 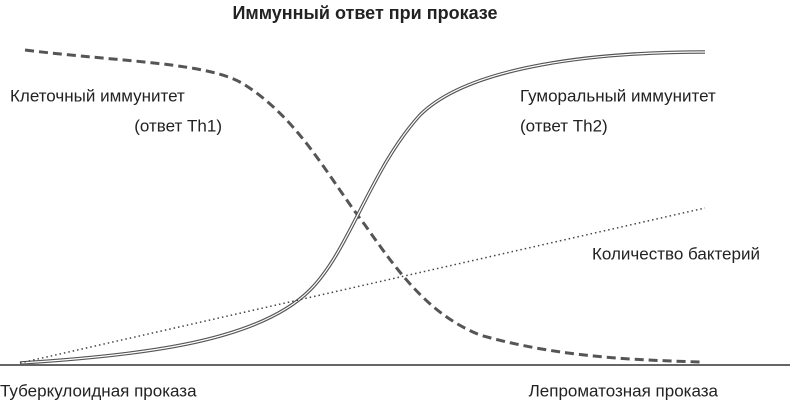 What do you see at coordinates (98, 390) in the screenshot?
I see `axis-left-label: Туберкулоидная проказа` at bounding box center [98, 390].